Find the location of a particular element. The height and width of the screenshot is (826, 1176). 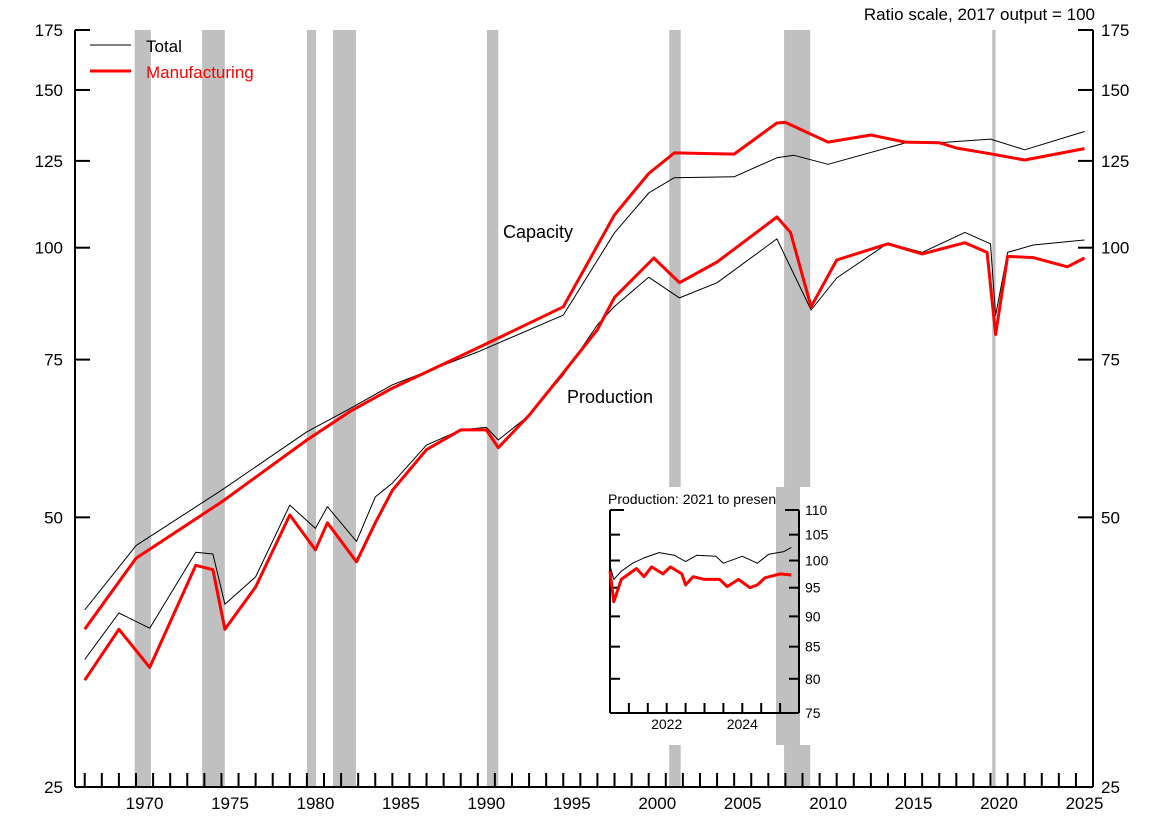

x-tick-label: 2010 is located at coordinates (828, 803).